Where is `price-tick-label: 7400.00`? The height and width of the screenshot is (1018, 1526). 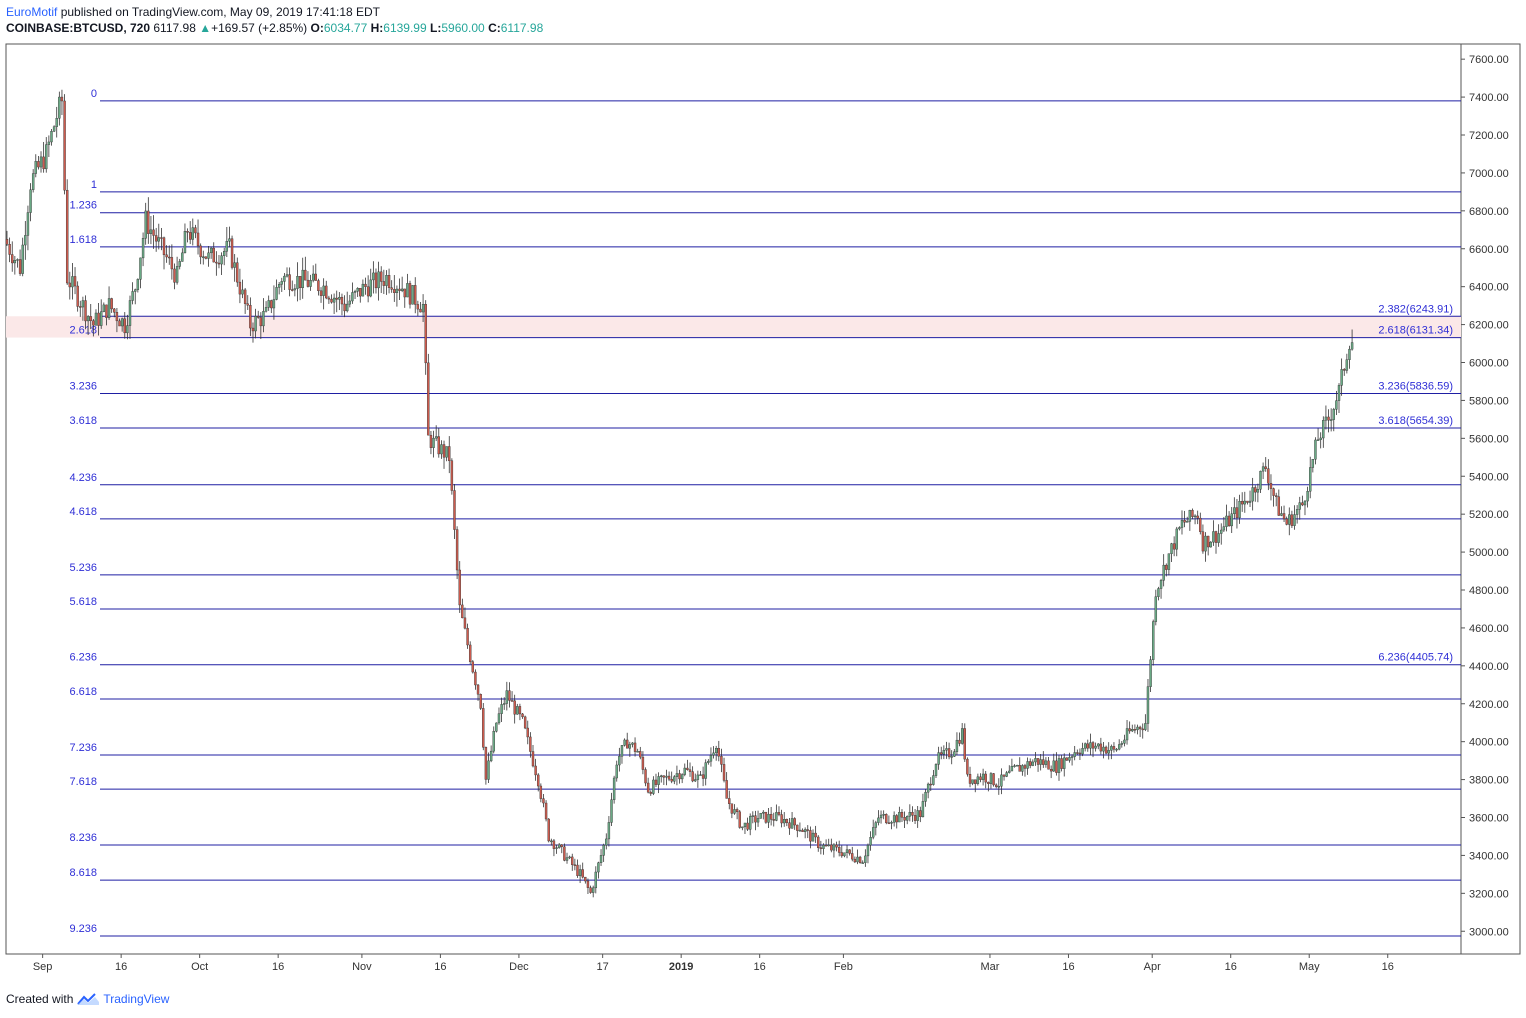 price-tick-label: 7400.00 is located at coordinates (1489, 98).